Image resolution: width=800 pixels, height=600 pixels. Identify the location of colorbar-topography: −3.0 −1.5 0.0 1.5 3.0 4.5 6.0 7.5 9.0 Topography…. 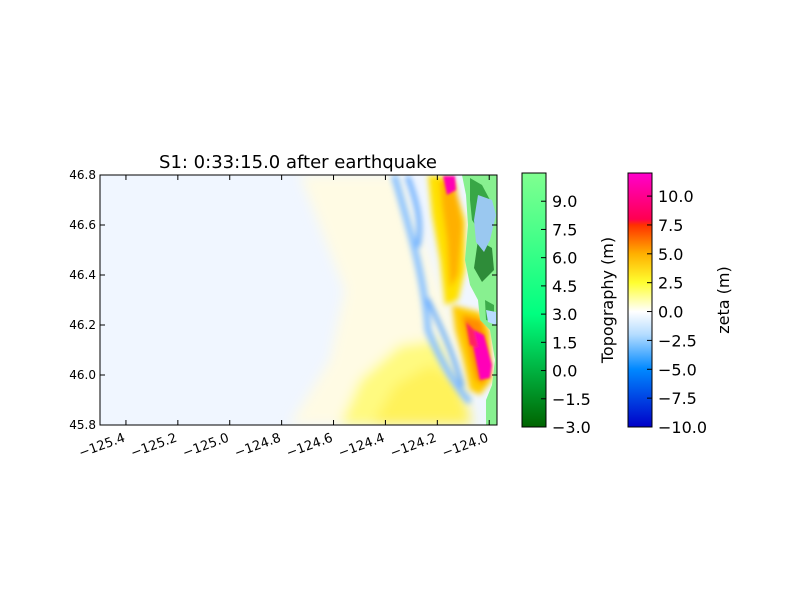
(569, 304).